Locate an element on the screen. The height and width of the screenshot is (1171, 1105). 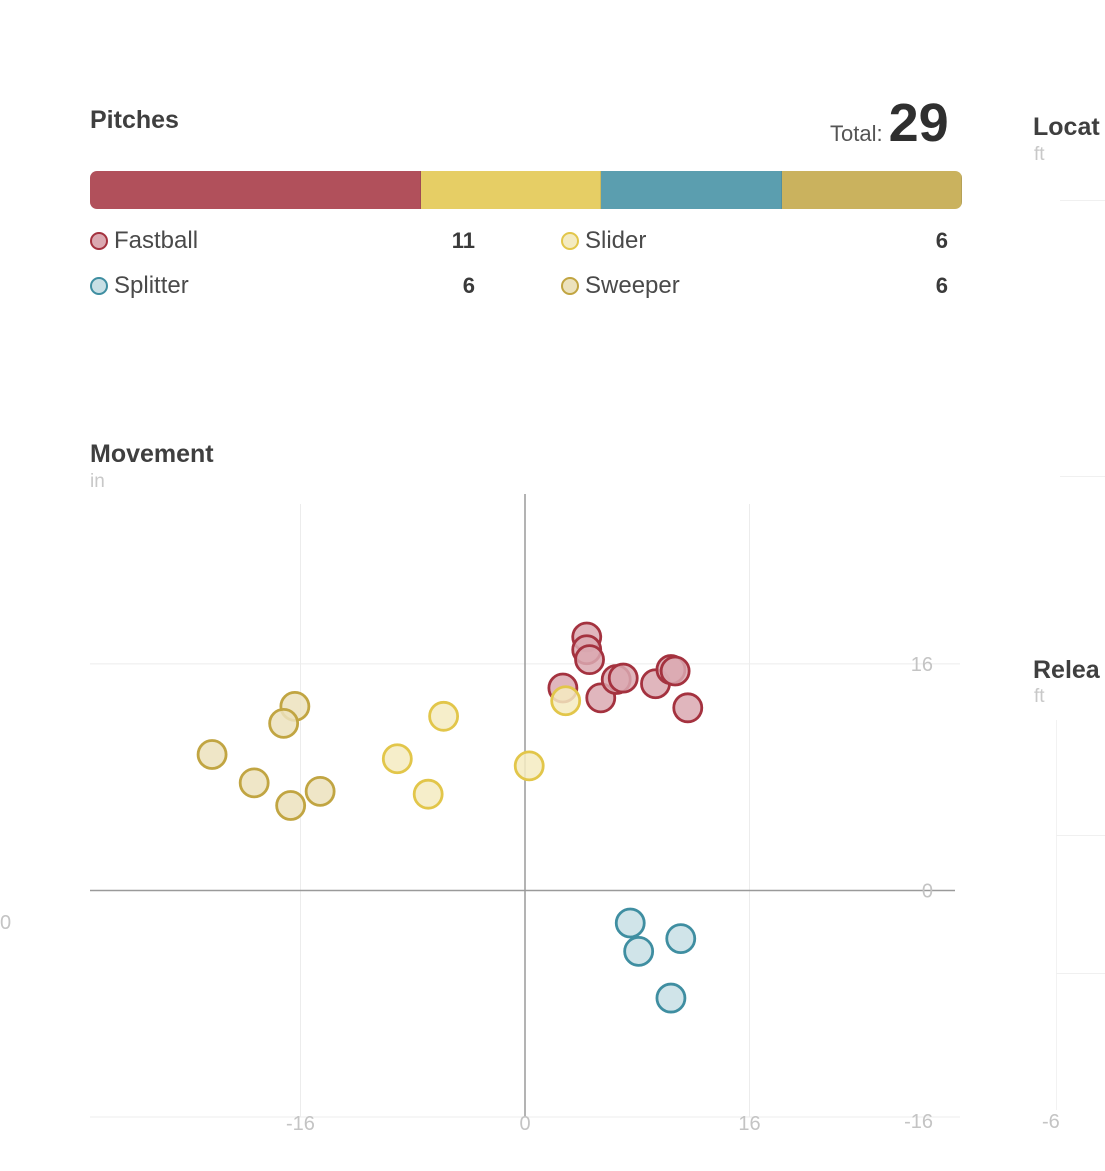
sweeper-dot-icon is located at coordinates (570, 286).